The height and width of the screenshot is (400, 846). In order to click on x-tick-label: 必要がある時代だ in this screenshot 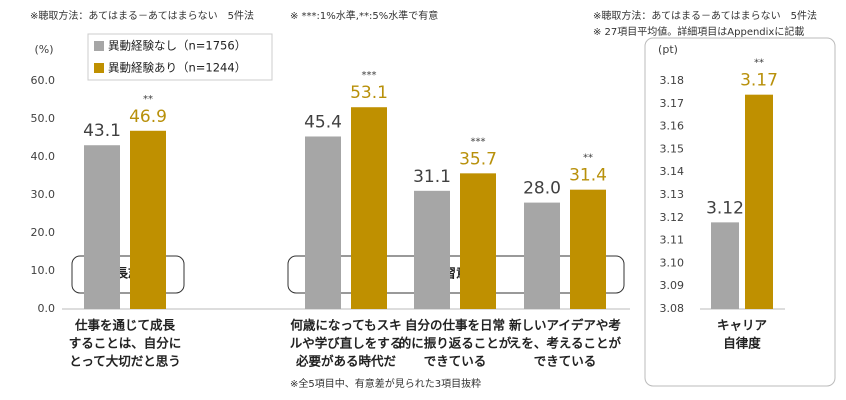, I will do `click(346, 361)`.